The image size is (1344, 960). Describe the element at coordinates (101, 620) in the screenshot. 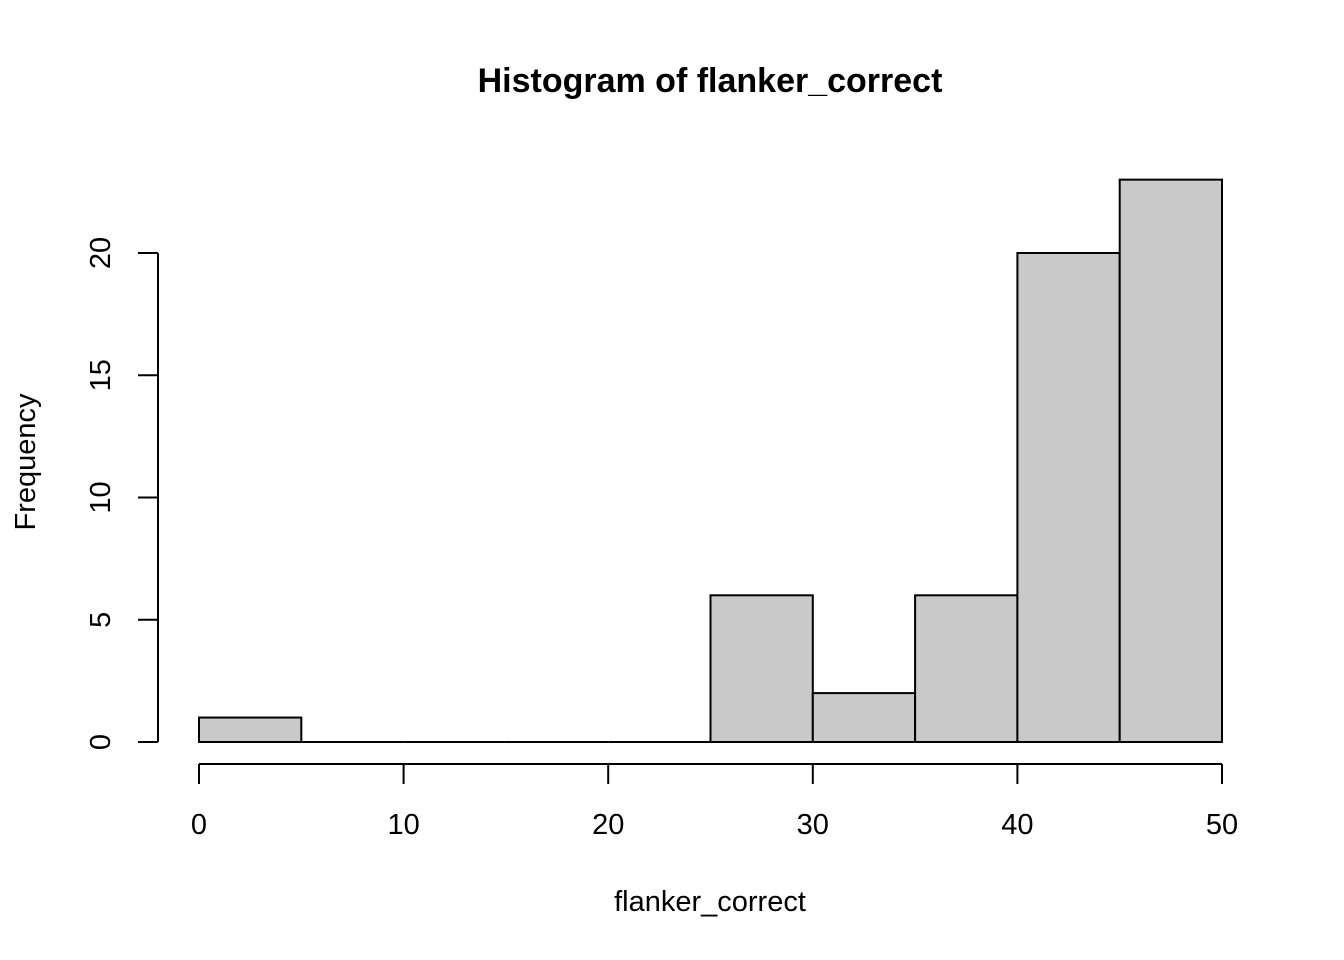

I see `y-tick-label: 5` at that location.